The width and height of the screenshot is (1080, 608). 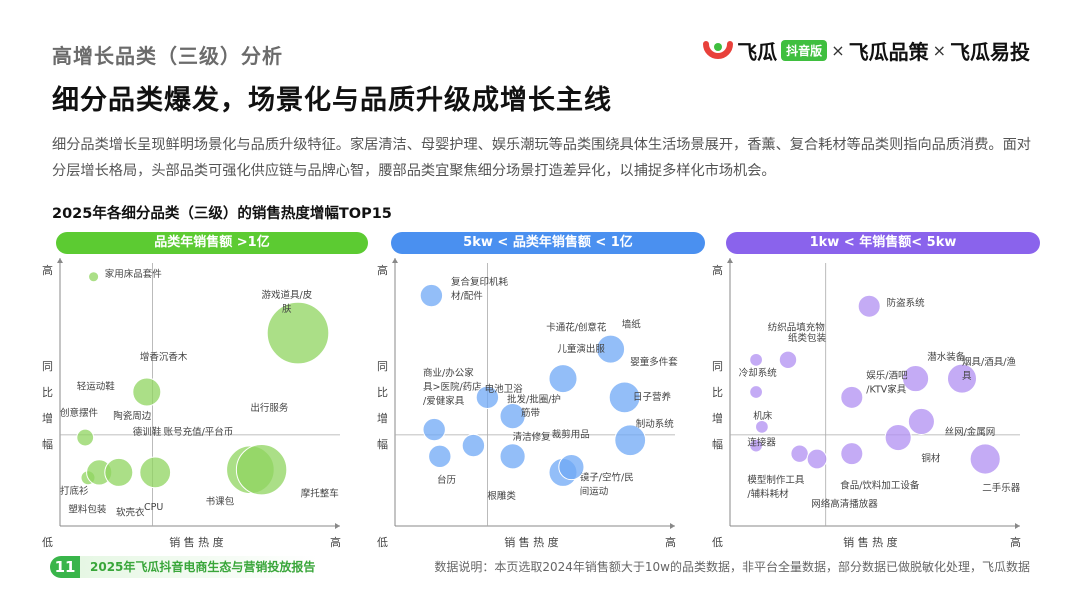 I want to click on main-title: 细分品类爆发，场景化与品质升级成增长主线, so click(x=332, y=100).